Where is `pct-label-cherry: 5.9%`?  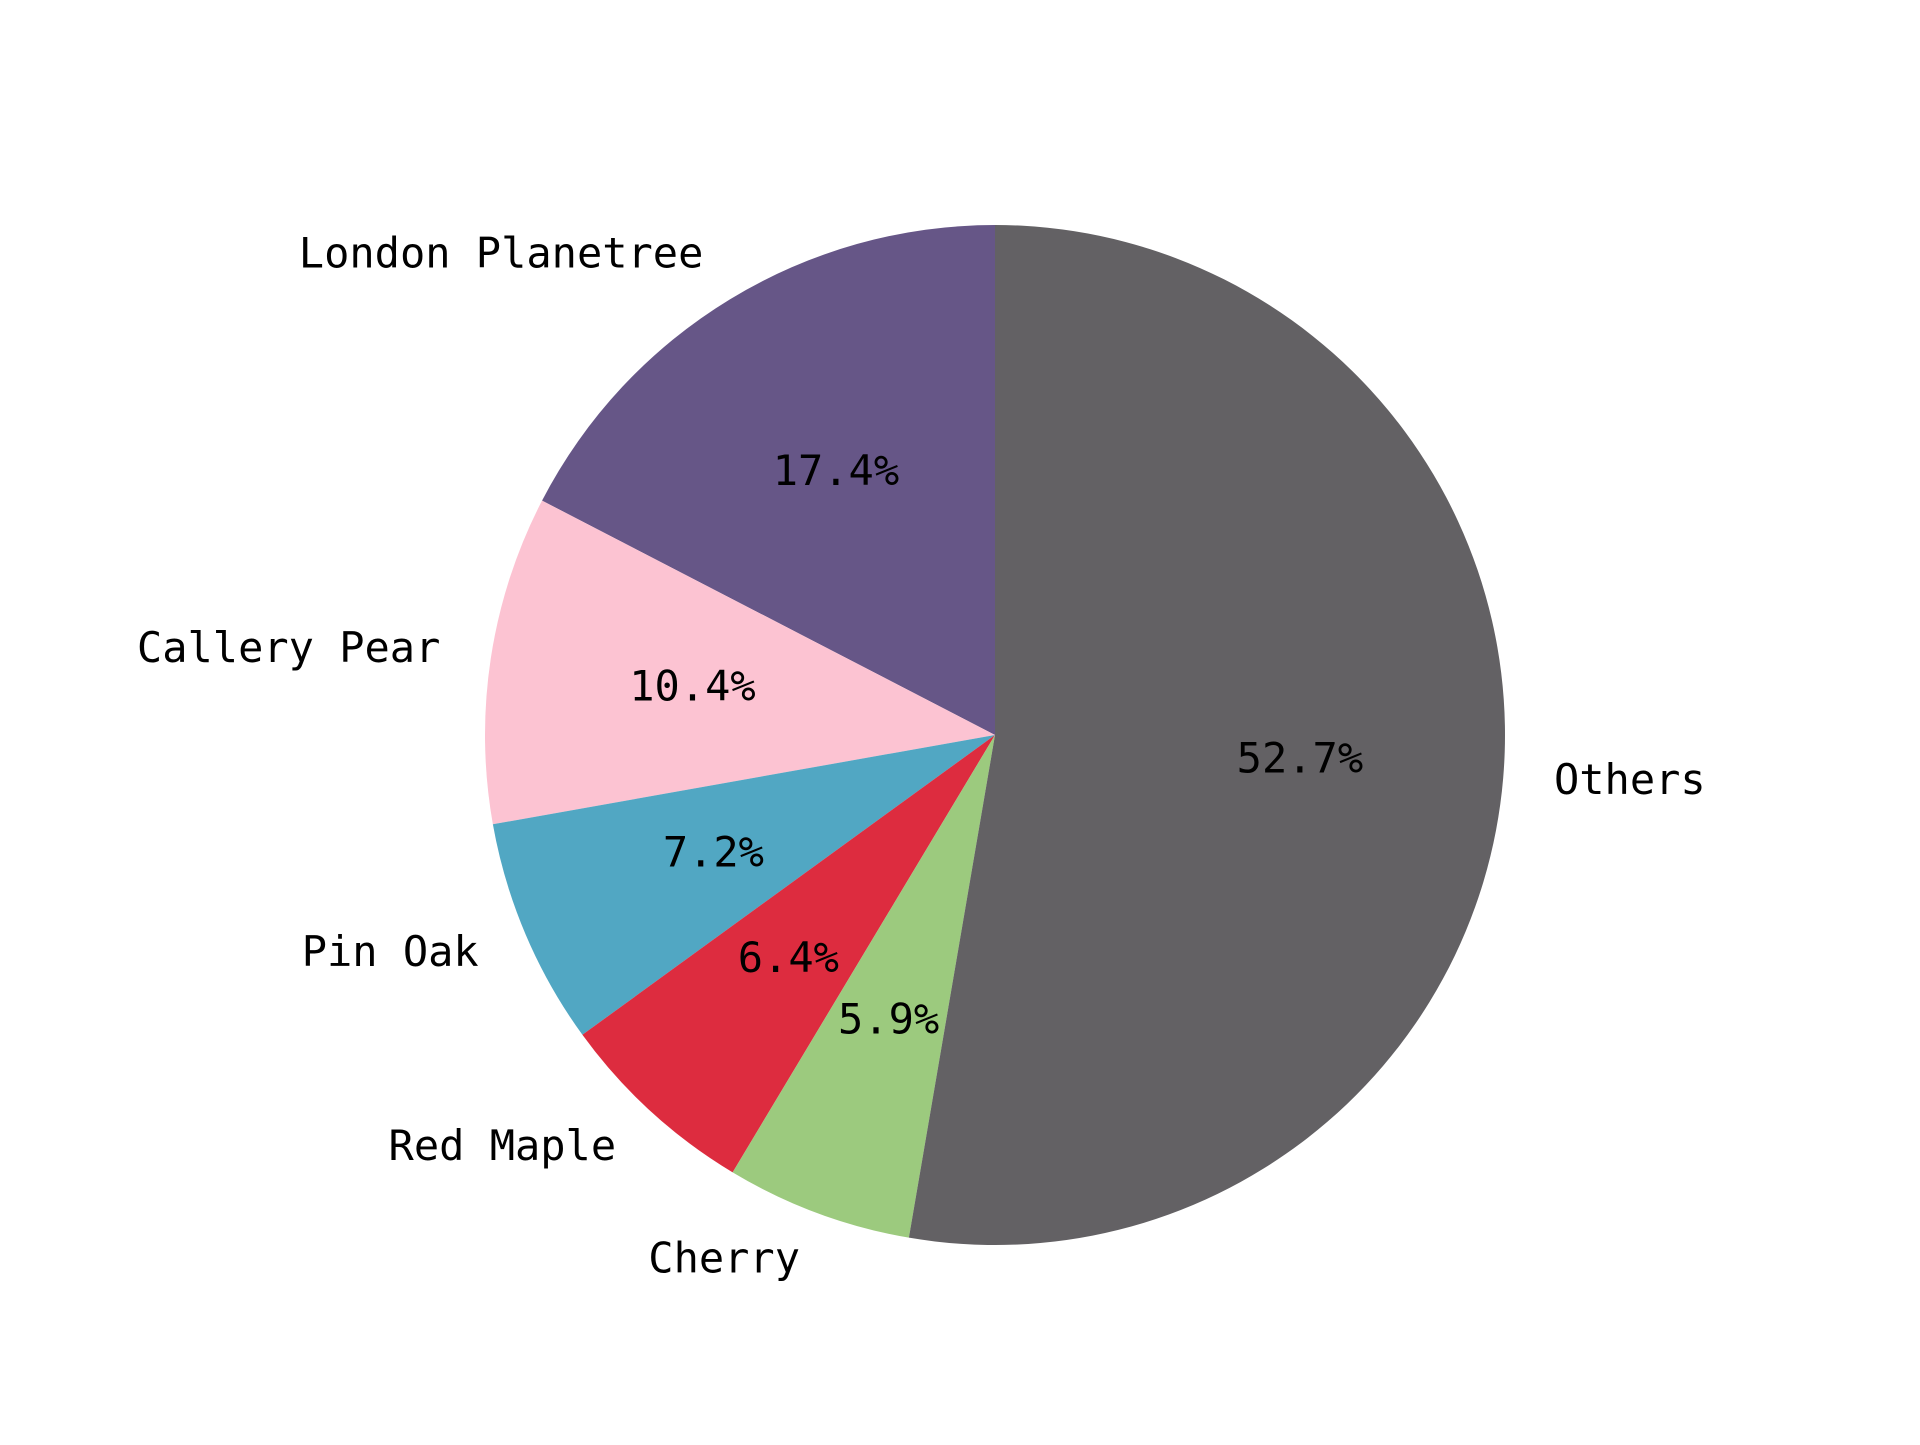 pct-label-cherry: 5.9% is located at coordinates (888, 1018).